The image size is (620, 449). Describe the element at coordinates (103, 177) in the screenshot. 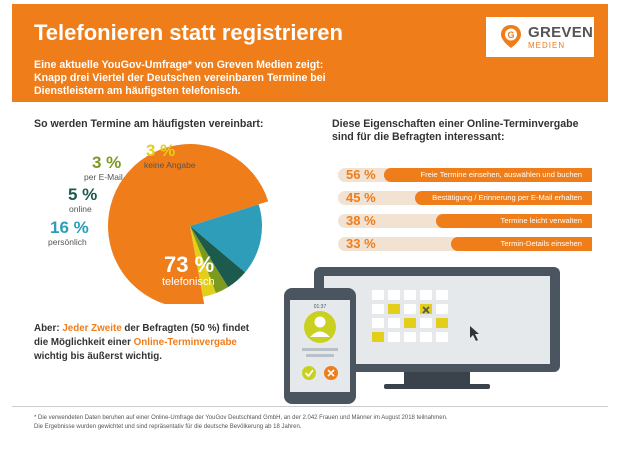

I see `slice-name-label: per E-Mail` at that location.